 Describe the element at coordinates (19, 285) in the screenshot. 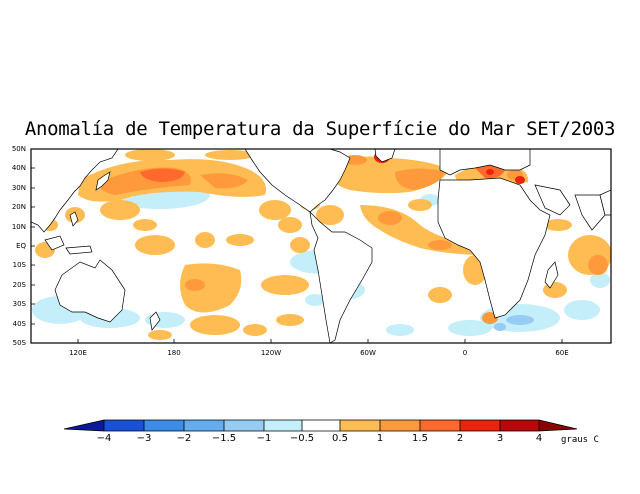

I see `lat-label-20s: 20S` at that location.